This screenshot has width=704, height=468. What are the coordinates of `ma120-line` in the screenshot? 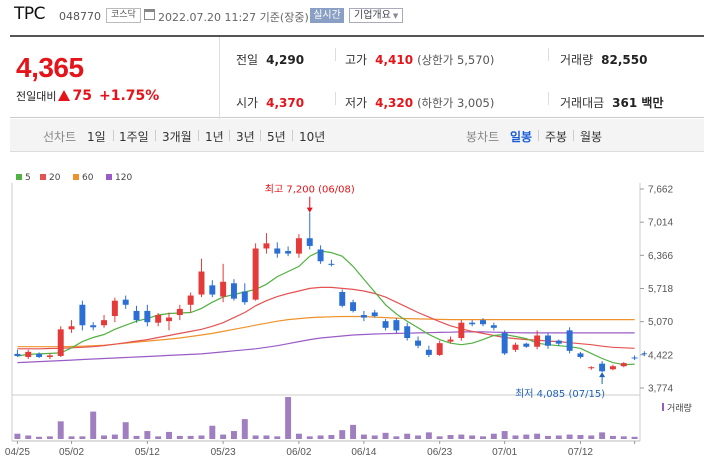 It's located at (326, 347).